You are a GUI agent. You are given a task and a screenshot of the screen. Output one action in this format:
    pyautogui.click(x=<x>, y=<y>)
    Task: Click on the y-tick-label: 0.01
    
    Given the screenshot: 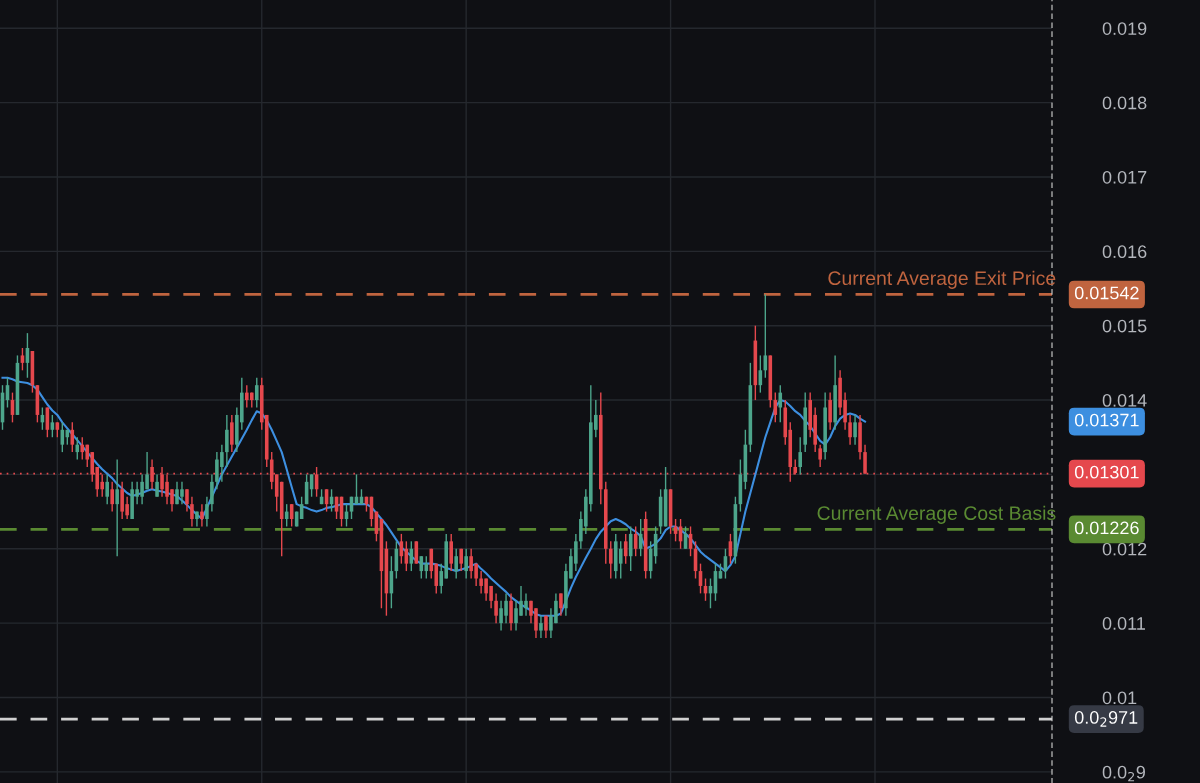 What is the action you would take?
    pyautogui.click(x=1119, y=698)
    